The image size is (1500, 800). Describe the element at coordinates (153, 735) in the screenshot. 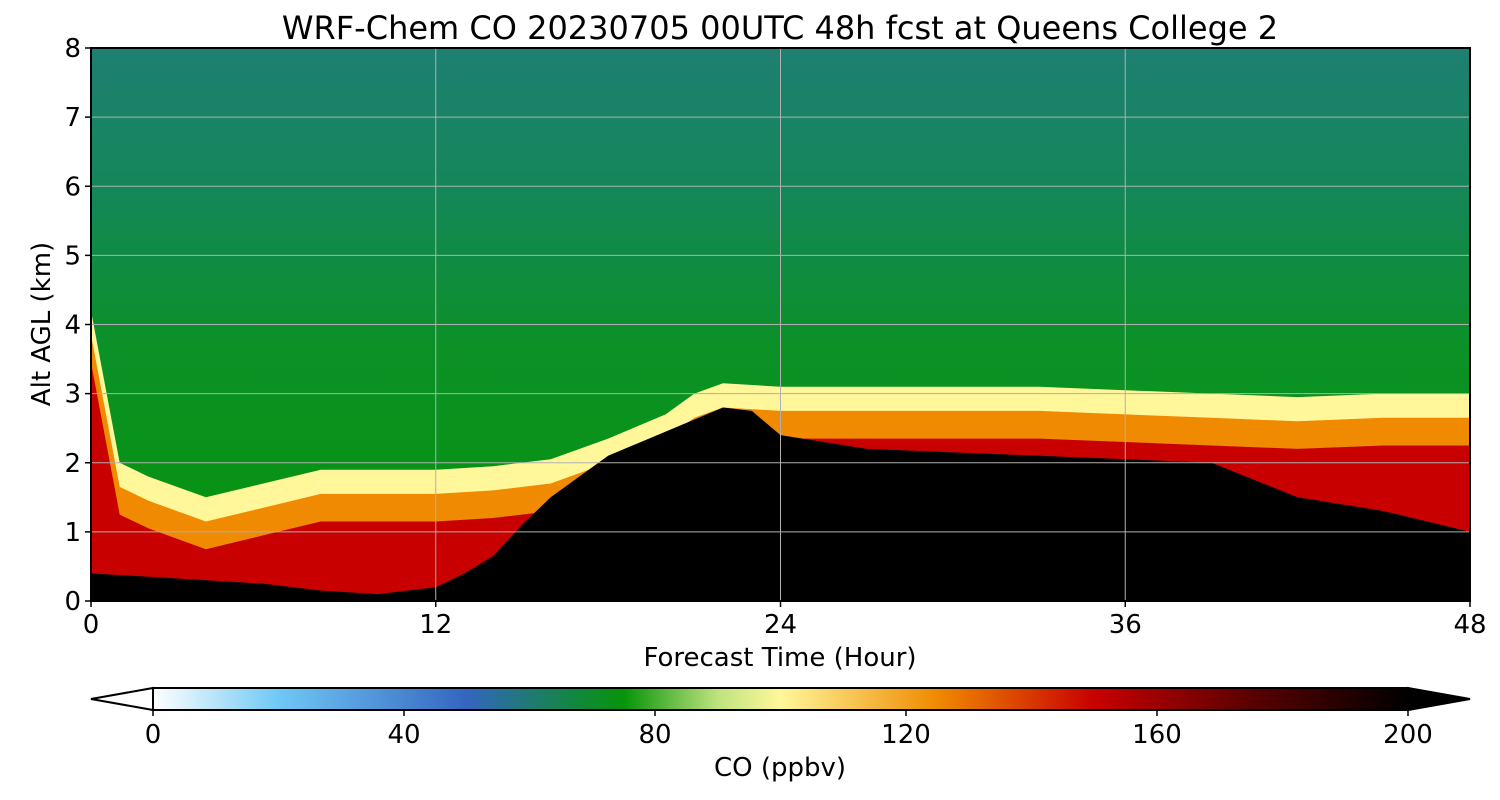

I see `colorbar-tick-label: 0` at that location.